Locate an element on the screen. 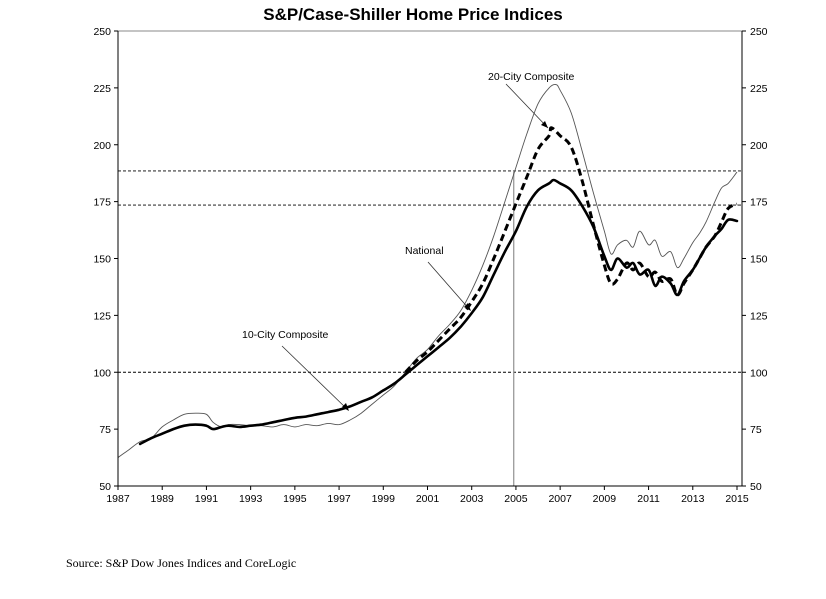  y-tick-label-left: 50 is located at coordinates (105, 487).